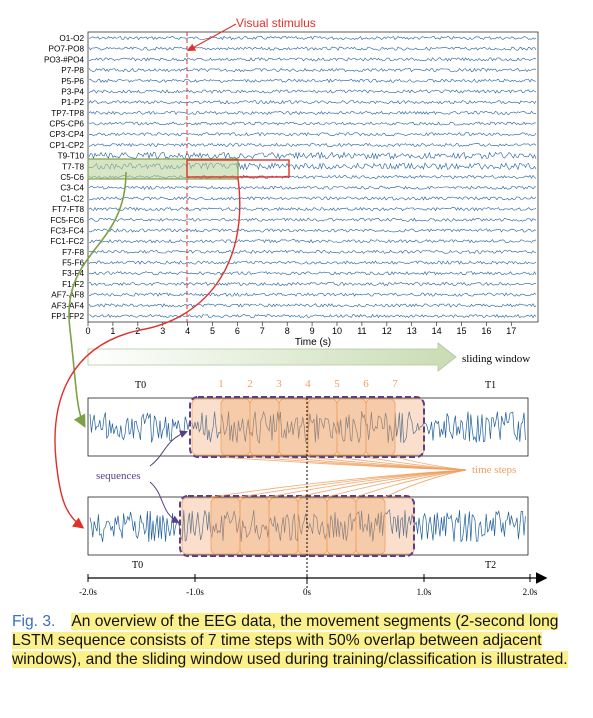 Image resolution: width=593 pixels, height=718 pixels. I want to click on timeline-ticks: -2.0s -1.0s 0s 1.0s 2.0s, so click(308, 585).